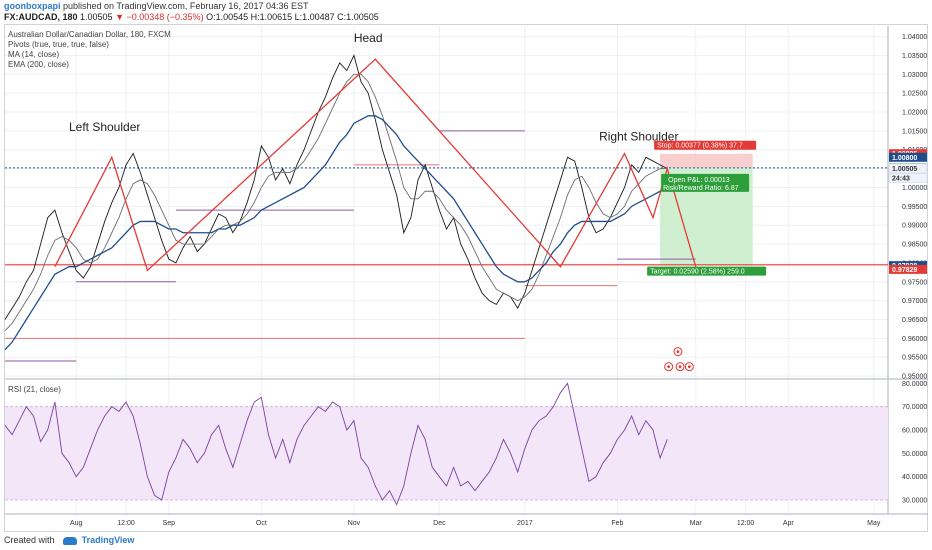 Image resolution: width=932 pixels, height=550 pixels. I want to click on price-tick-label: 0.99500, so click(914, 207).